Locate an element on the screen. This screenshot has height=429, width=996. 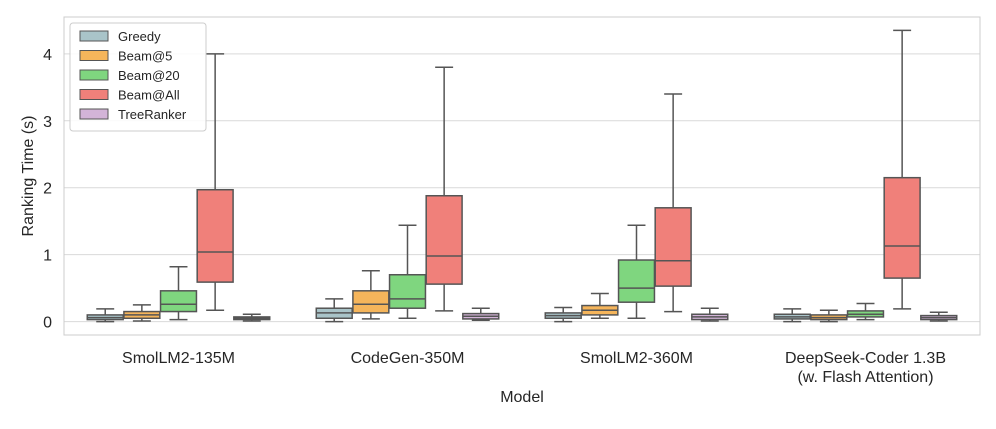
x-tick-label: SmolLM2-360M is located at coordinates (636, 358).